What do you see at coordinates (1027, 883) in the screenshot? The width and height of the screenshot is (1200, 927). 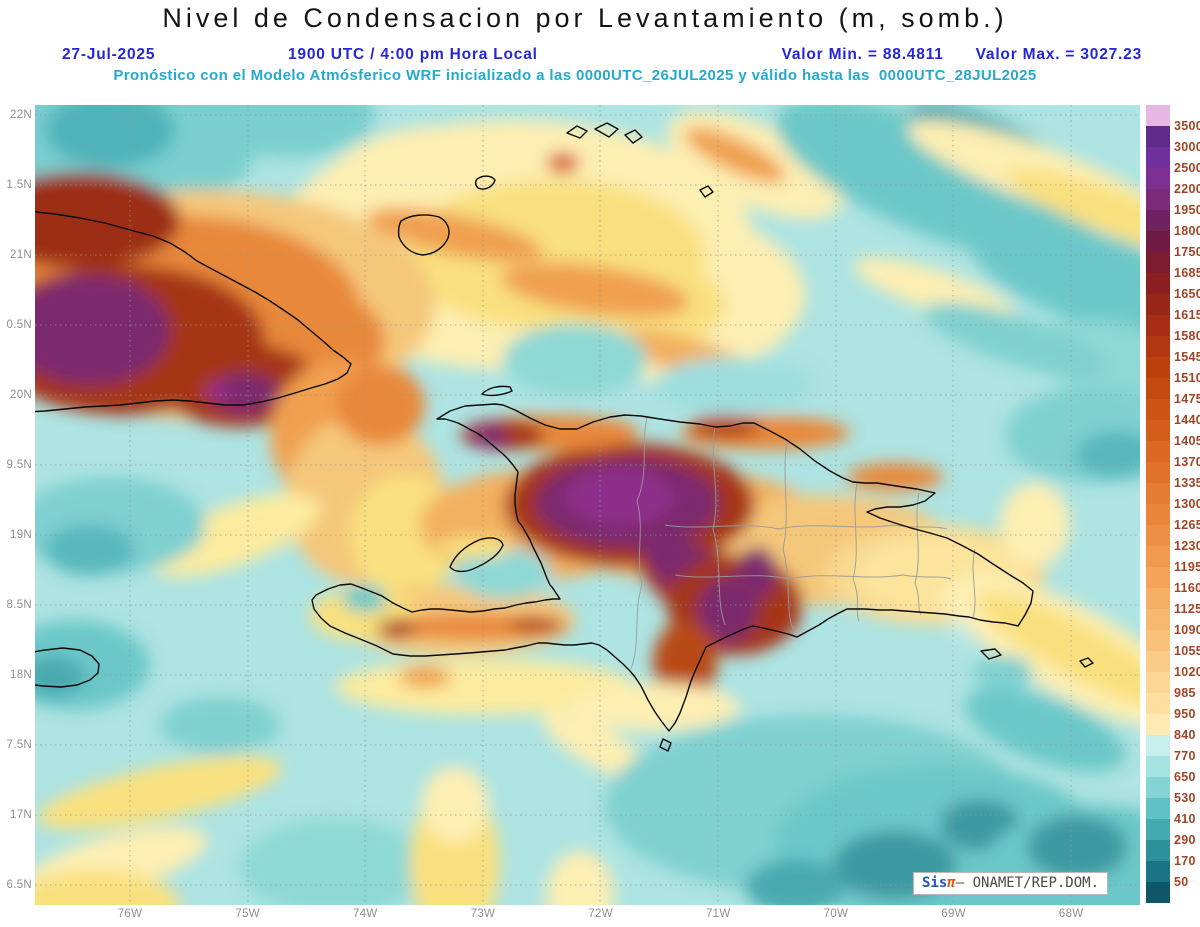 I see `watermark-org: – ONAMET/REP.DOM.` at bounding box center [1027, 883].